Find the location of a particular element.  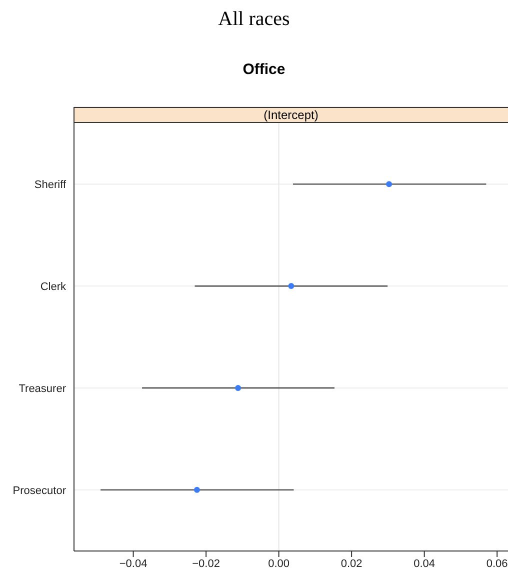

y-tick-label: Sheriff is located at coordinates (50, 185).